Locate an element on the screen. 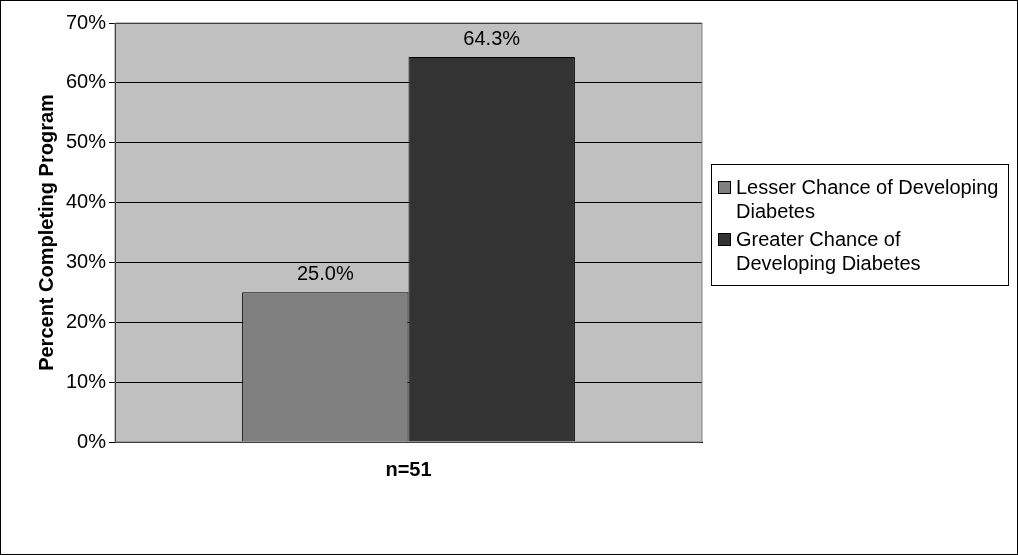 The width and height of the screenshot is (1018, 555). y-tick-label: 20% is located at coordinates (86, 320).